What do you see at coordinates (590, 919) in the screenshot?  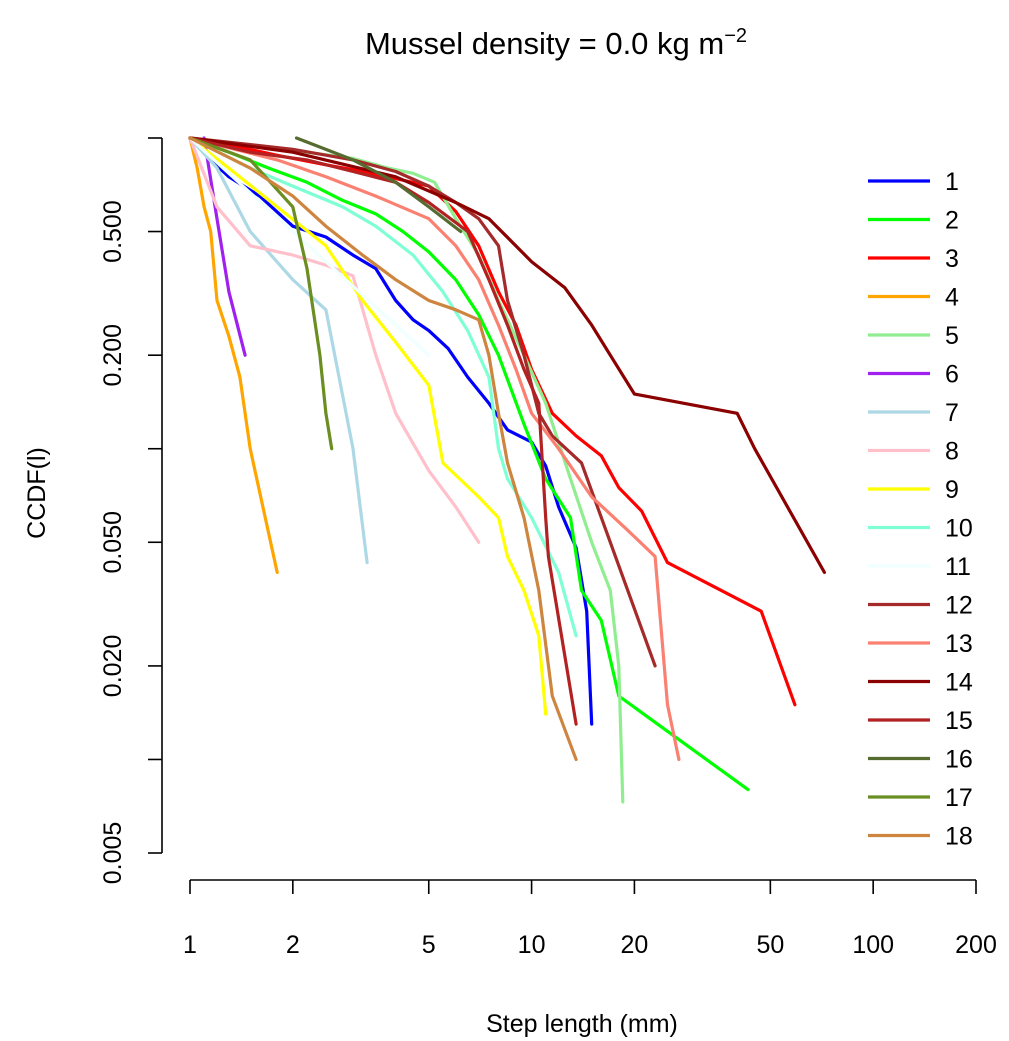 I see `x-axis: 1 2 5 10 20 50 100 200` at bounding box center [590, 919].